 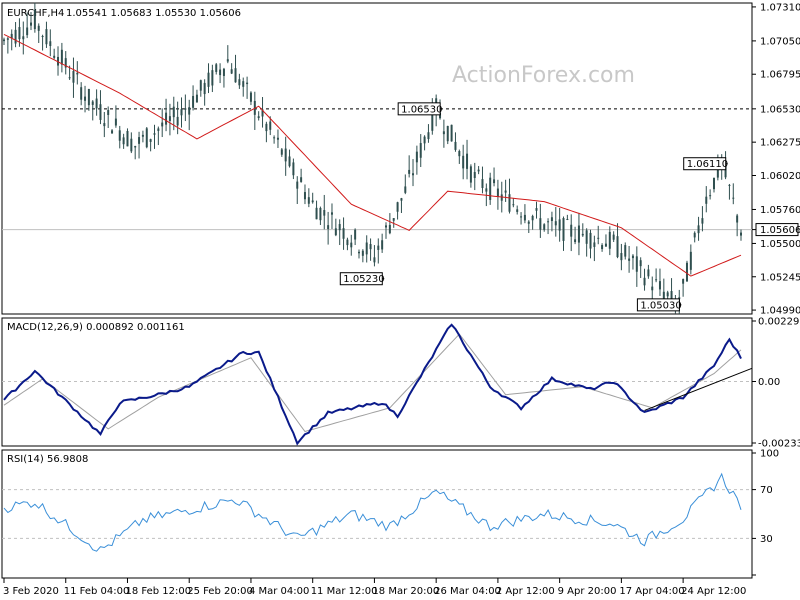 What do you see at coordinates (780, 7) in the screenshot?
I see `price-tick-label: 1.07310` at bounding box center [780, 7].